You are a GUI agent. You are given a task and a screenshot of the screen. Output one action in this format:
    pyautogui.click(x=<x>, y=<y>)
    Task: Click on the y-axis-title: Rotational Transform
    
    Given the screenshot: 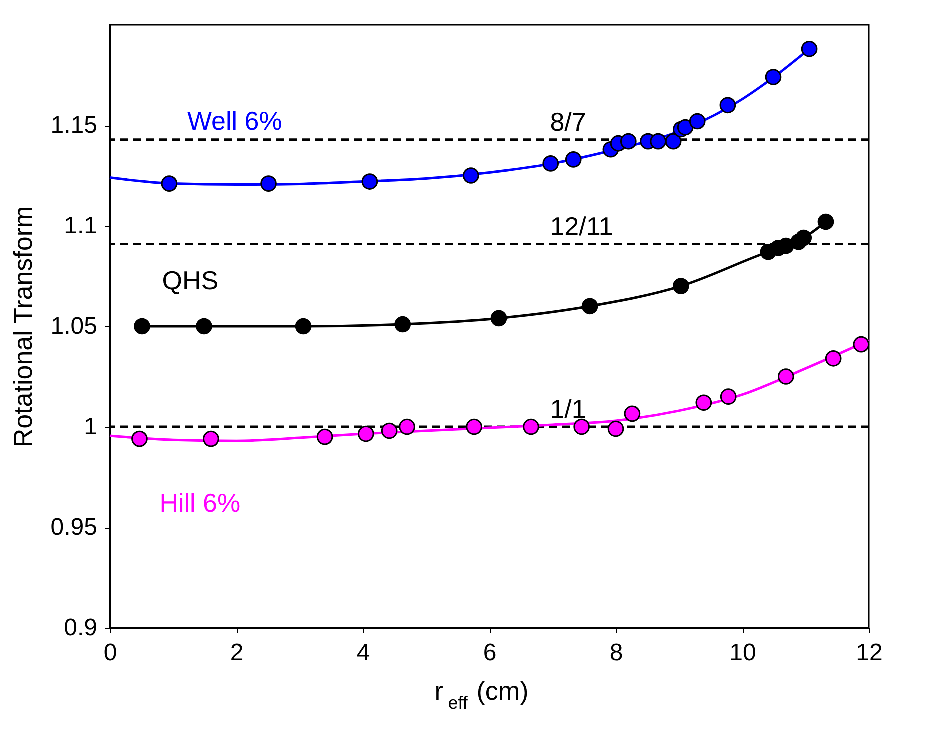 What is the action you would take?
    pyautogui.click(x=23, y=327)
    